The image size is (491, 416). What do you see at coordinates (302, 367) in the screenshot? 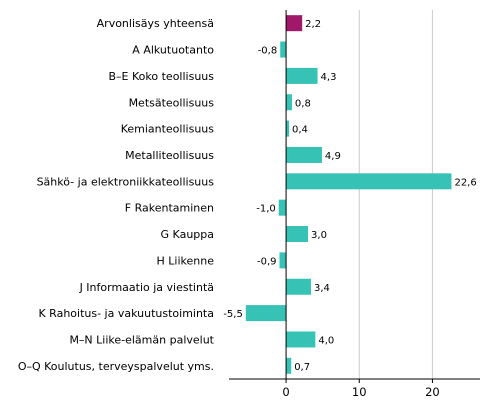
I see `value-label-14: 0,7` at bounding box center [302, 367].